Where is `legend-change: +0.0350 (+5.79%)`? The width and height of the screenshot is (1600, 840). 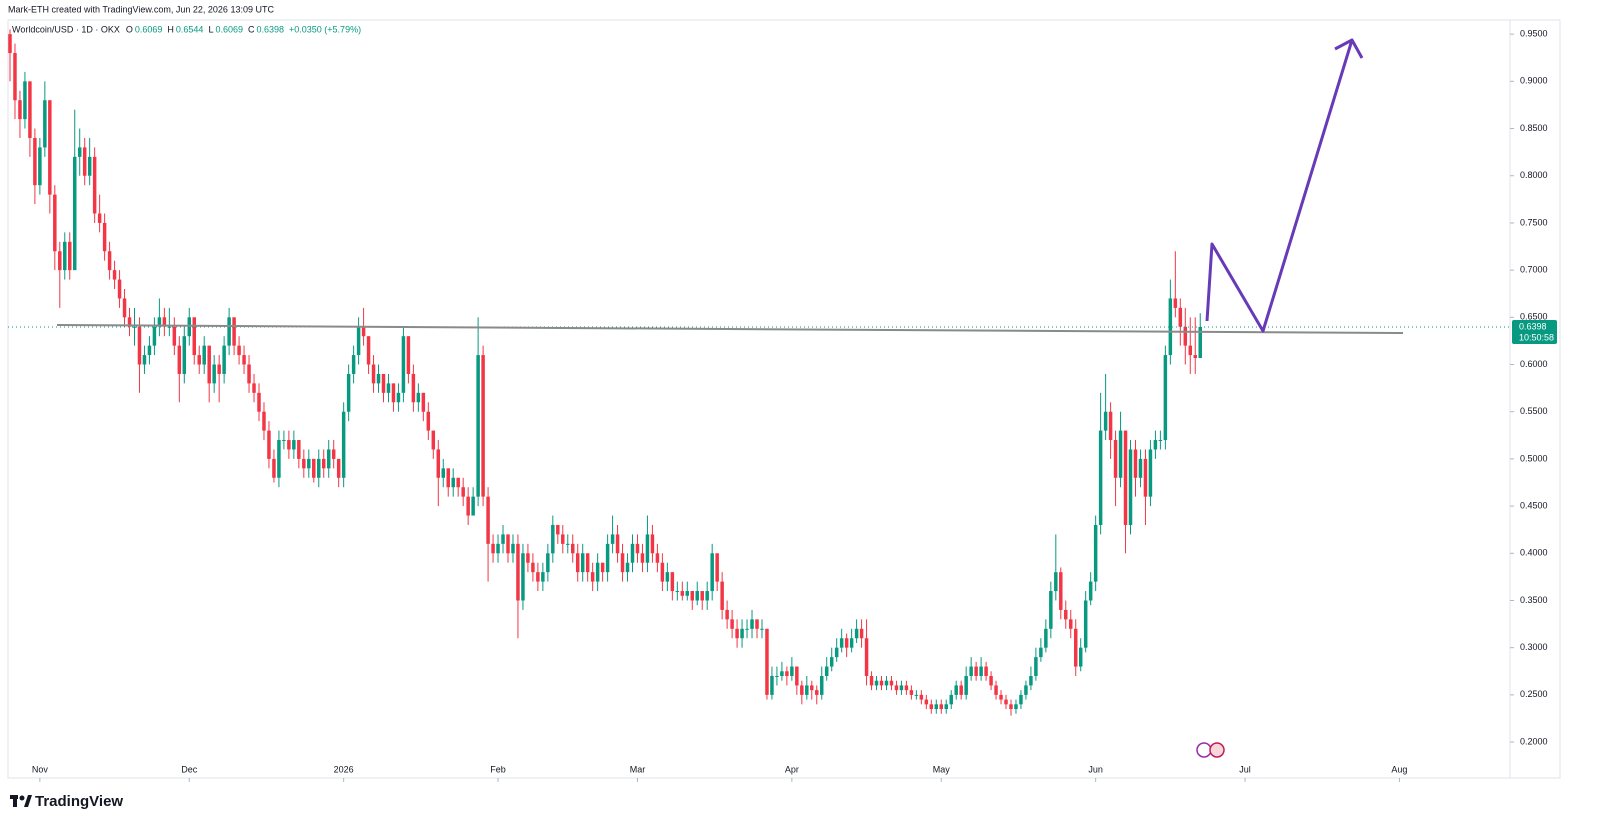
legend-change: +0.0350 (+5.79%) is located at coordinates (325, 29).